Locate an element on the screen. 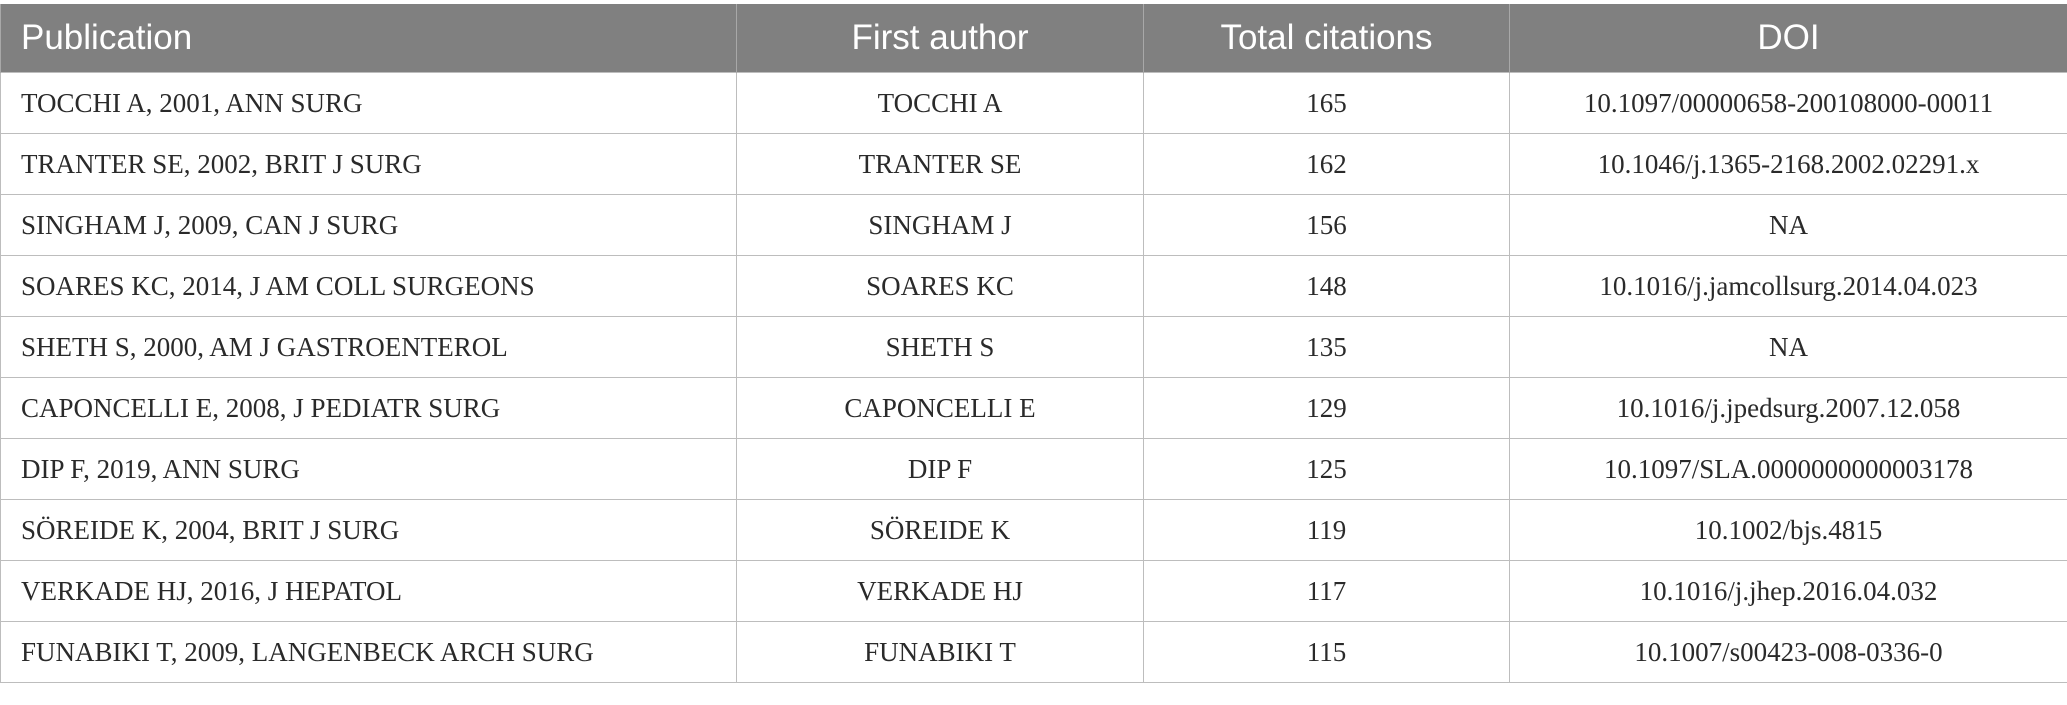 The image size is (2067, 705). cell-total-citations: 125 is located at coordinates (1326, 469).